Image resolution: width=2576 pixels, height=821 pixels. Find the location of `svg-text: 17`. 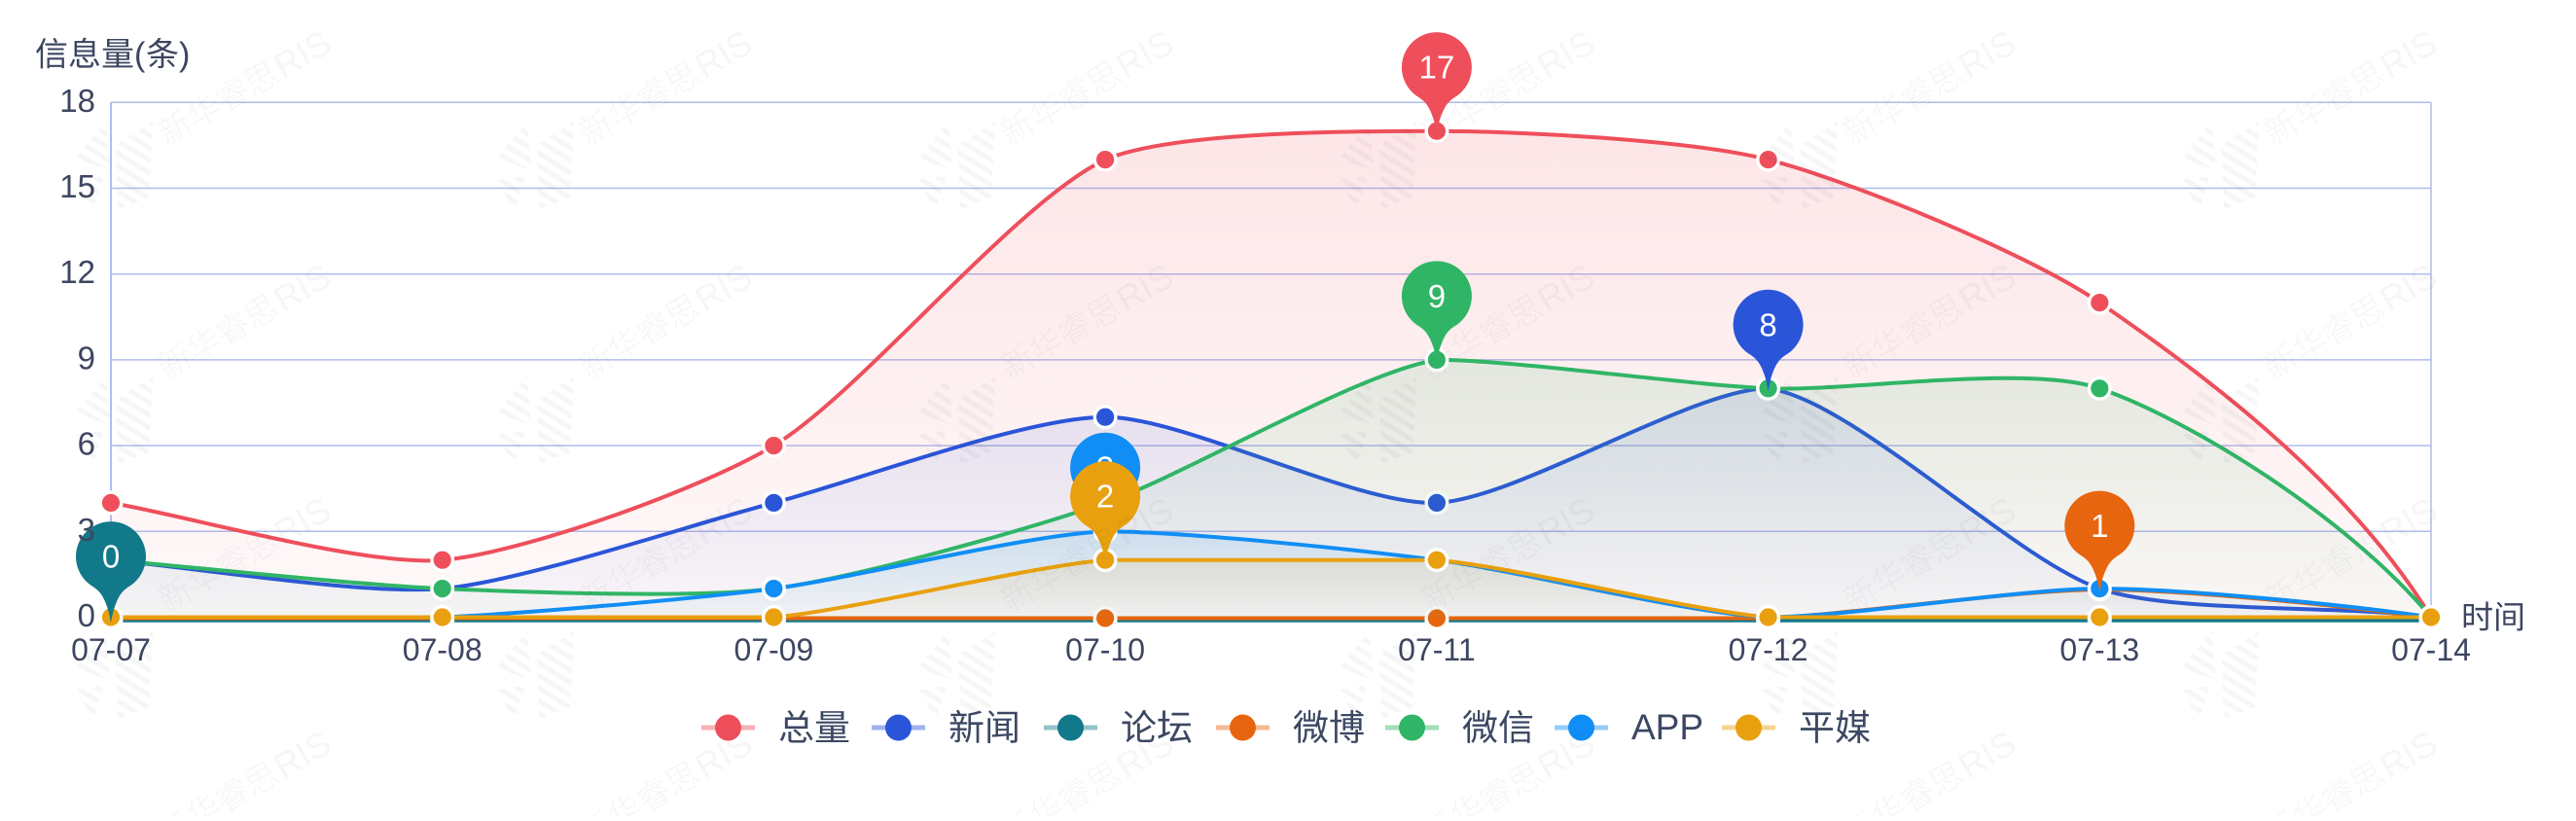

svg-text: 17 is located at coordinates (1437, 68).